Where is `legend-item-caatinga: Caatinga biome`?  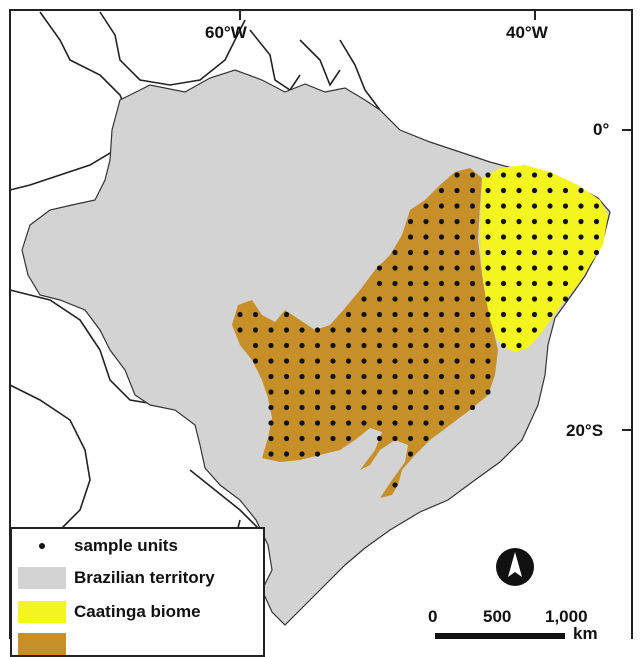
legend-item-caatinga: Caatinga biome is located at coordinates (109, 612).